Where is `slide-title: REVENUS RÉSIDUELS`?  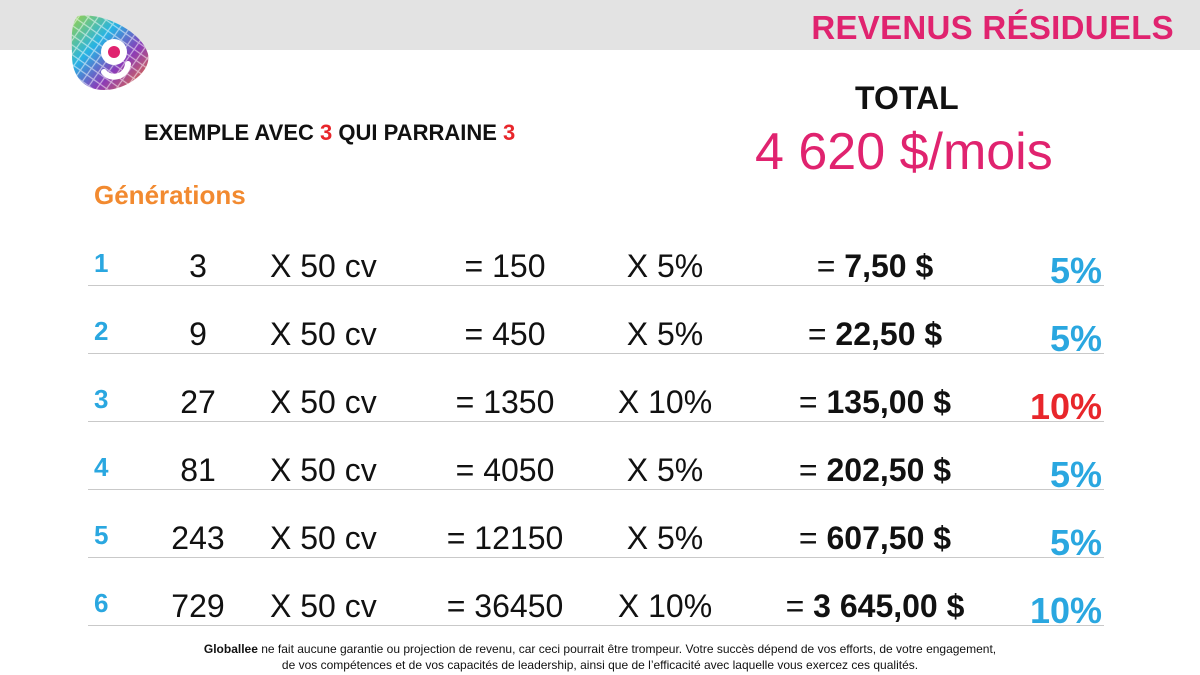 slide-title: REVENUS RÉSIDUELS is located at coordinates (992, 27).